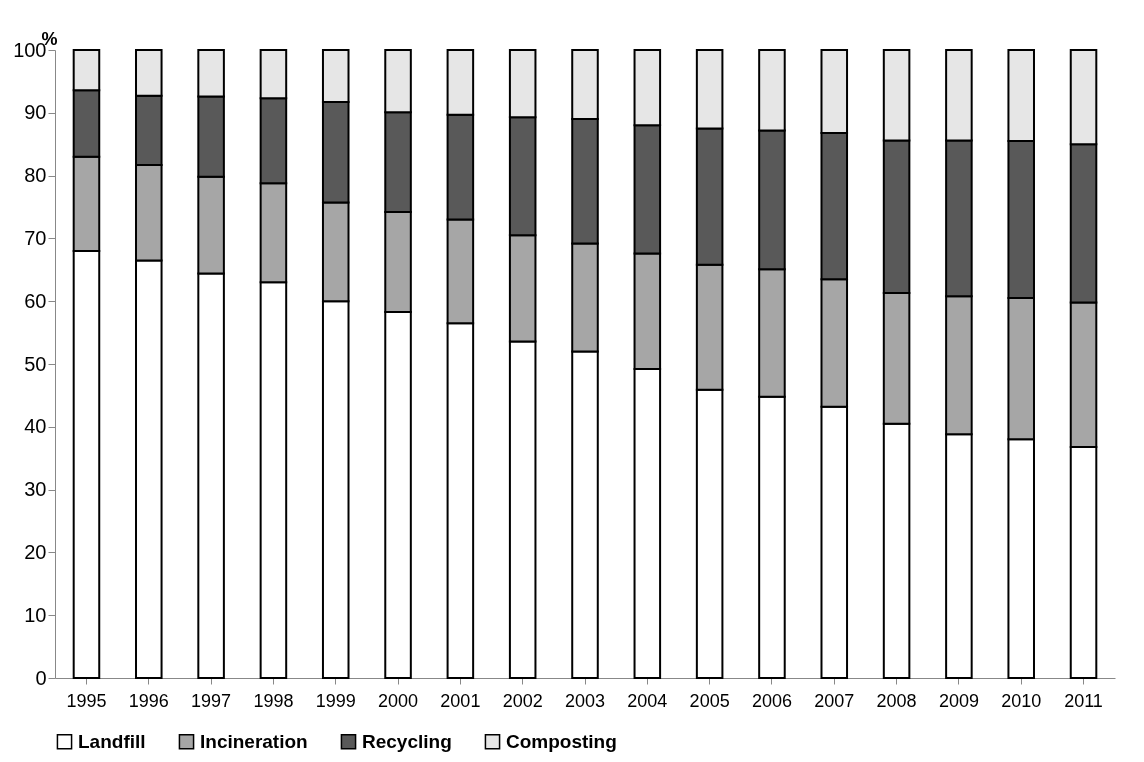 Image resolution: width=1144 pixels, height=762 pixels. What do you see at coordinates (407, 741) in the screenshot?
I see `legend-label: Recycling` at bounding box center [407, 741].